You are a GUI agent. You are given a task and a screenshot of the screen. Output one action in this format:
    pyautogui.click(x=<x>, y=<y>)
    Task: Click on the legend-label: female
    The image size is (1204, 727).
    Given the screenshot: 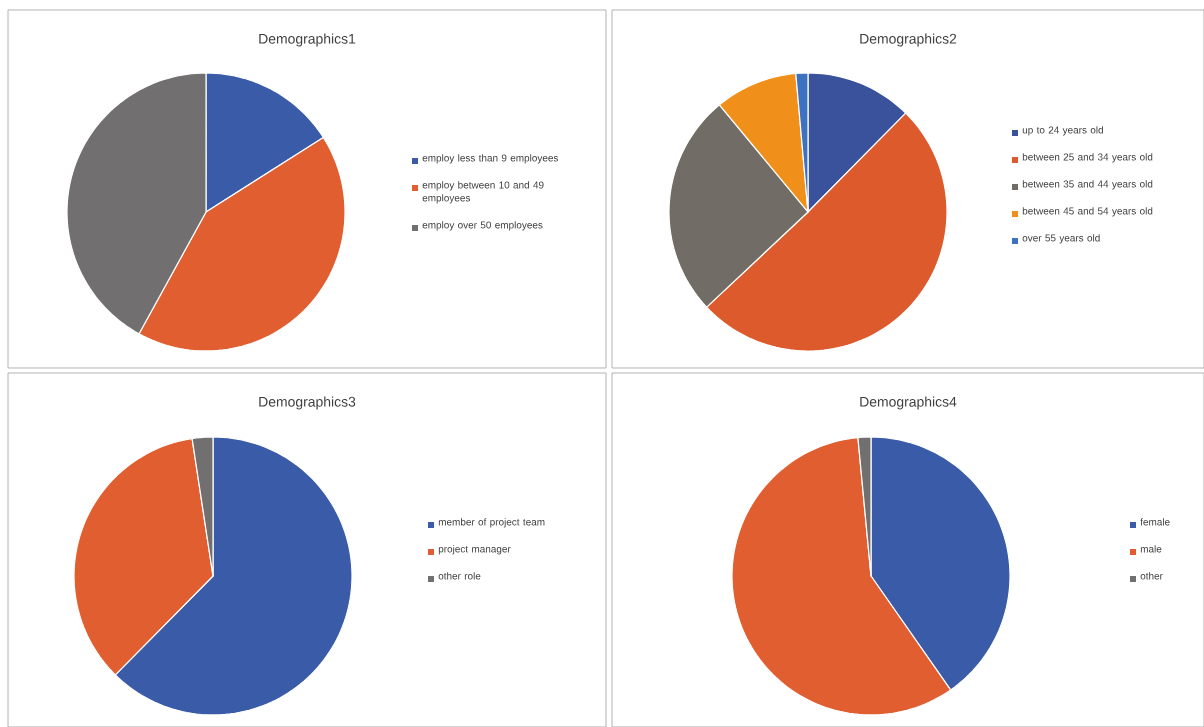 What is the action you would take?
    pyautogui.click(x=1155, y=522)
    